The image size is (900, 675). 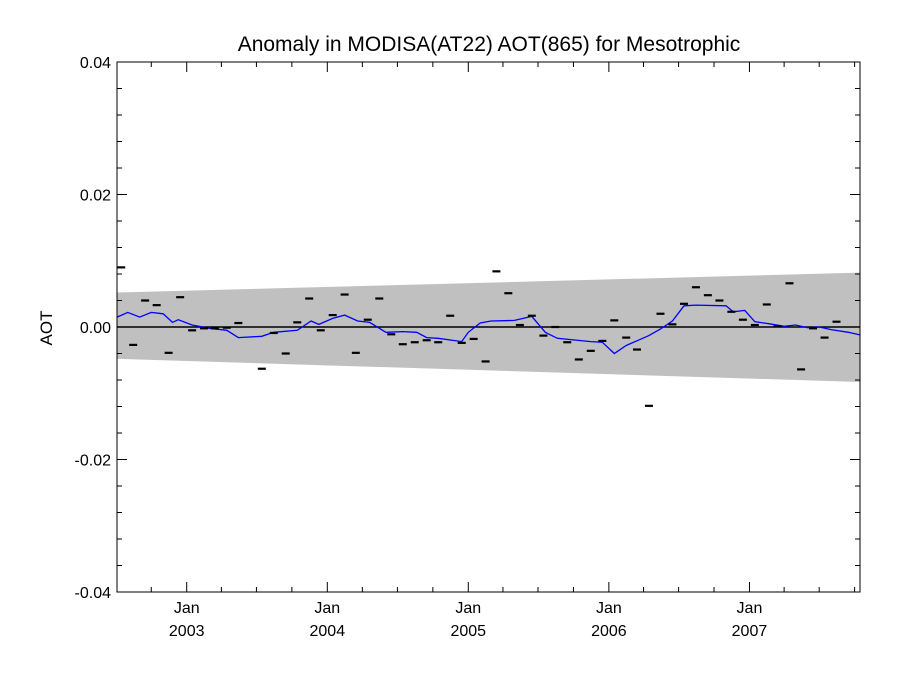 What do you see at coordinates (328, 631) in the screenshot?
I see `x-tick-label-year: 2004` at bounding box center [328, 631].